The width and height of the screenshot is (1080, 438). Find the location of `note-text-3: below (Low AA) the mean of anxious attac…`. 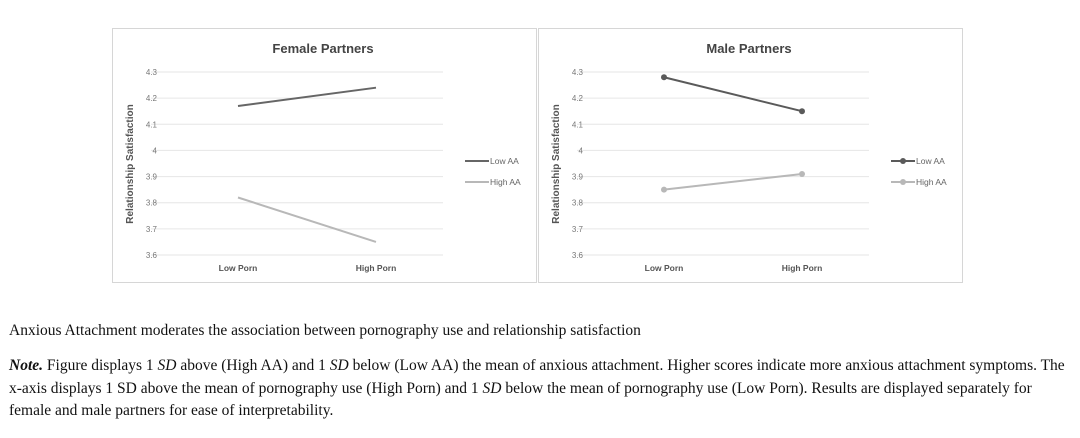

note-text-3: below (Low AA) the mean of anxious attac… is located at coordinates (537, 377).